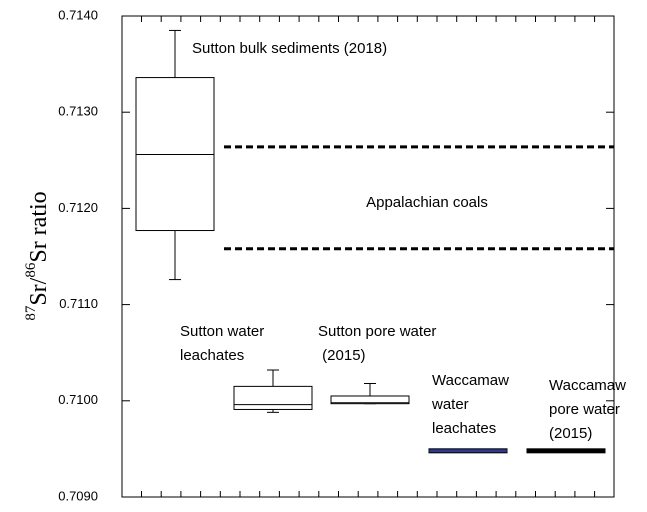 This screenshot has width=647, height=512. What do you see at coordinates (78, 111) in the screenshot?
I see `y-tick-label: 0.7130` at bounding box center [78, 111].